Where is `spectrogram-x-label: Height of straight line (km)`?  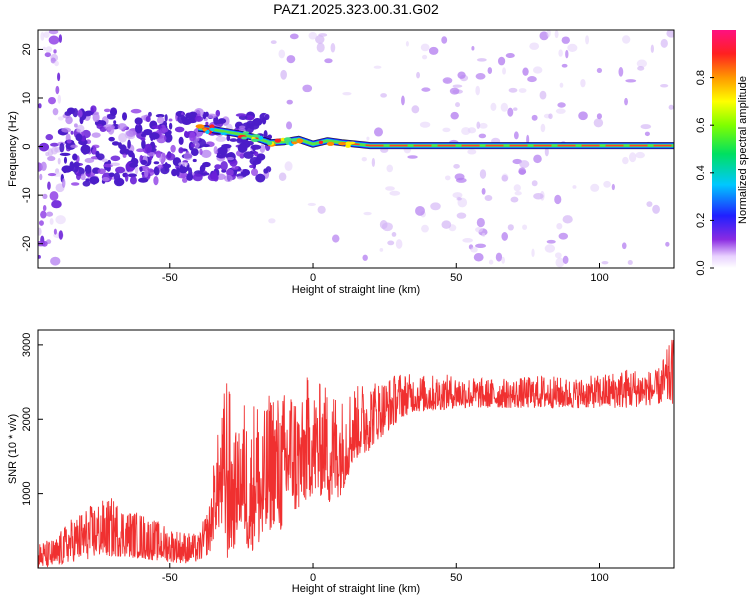 spectrogram-x-label: Height of straight line (km) is located at coordinates (356, 290).